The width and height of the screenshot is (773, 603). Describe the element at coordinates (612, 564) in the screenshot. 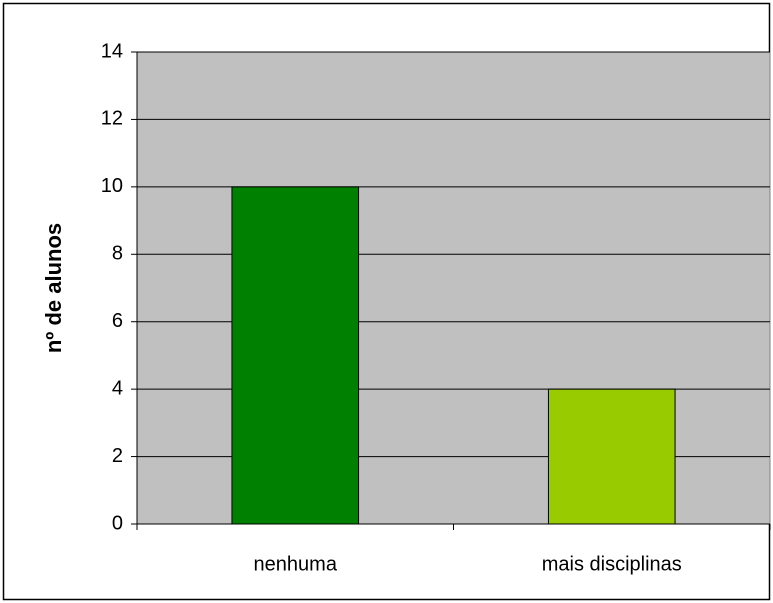

I see `x-tick-label: mais disciplinas` at that location.